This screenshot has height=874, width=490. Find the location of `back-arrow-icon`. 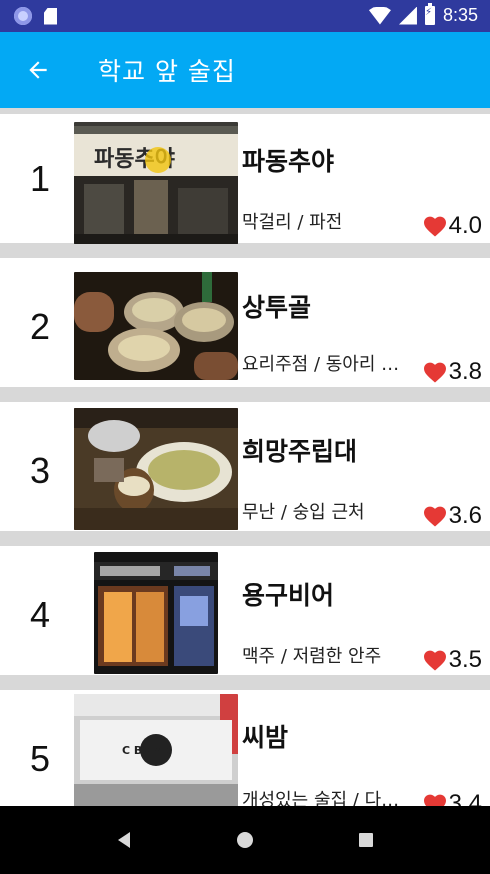

back-arrow-icon is located at coordinates (38, 70).